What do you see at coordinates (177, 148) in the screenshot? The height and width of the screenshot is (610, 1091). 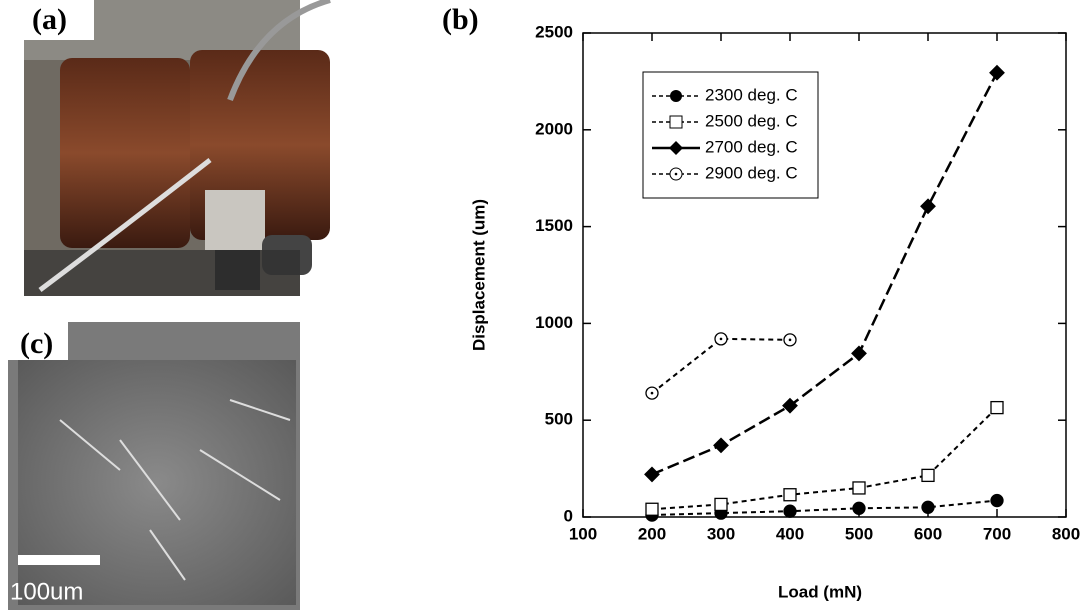 I see `photo-a` at bounding box center [177, 148].